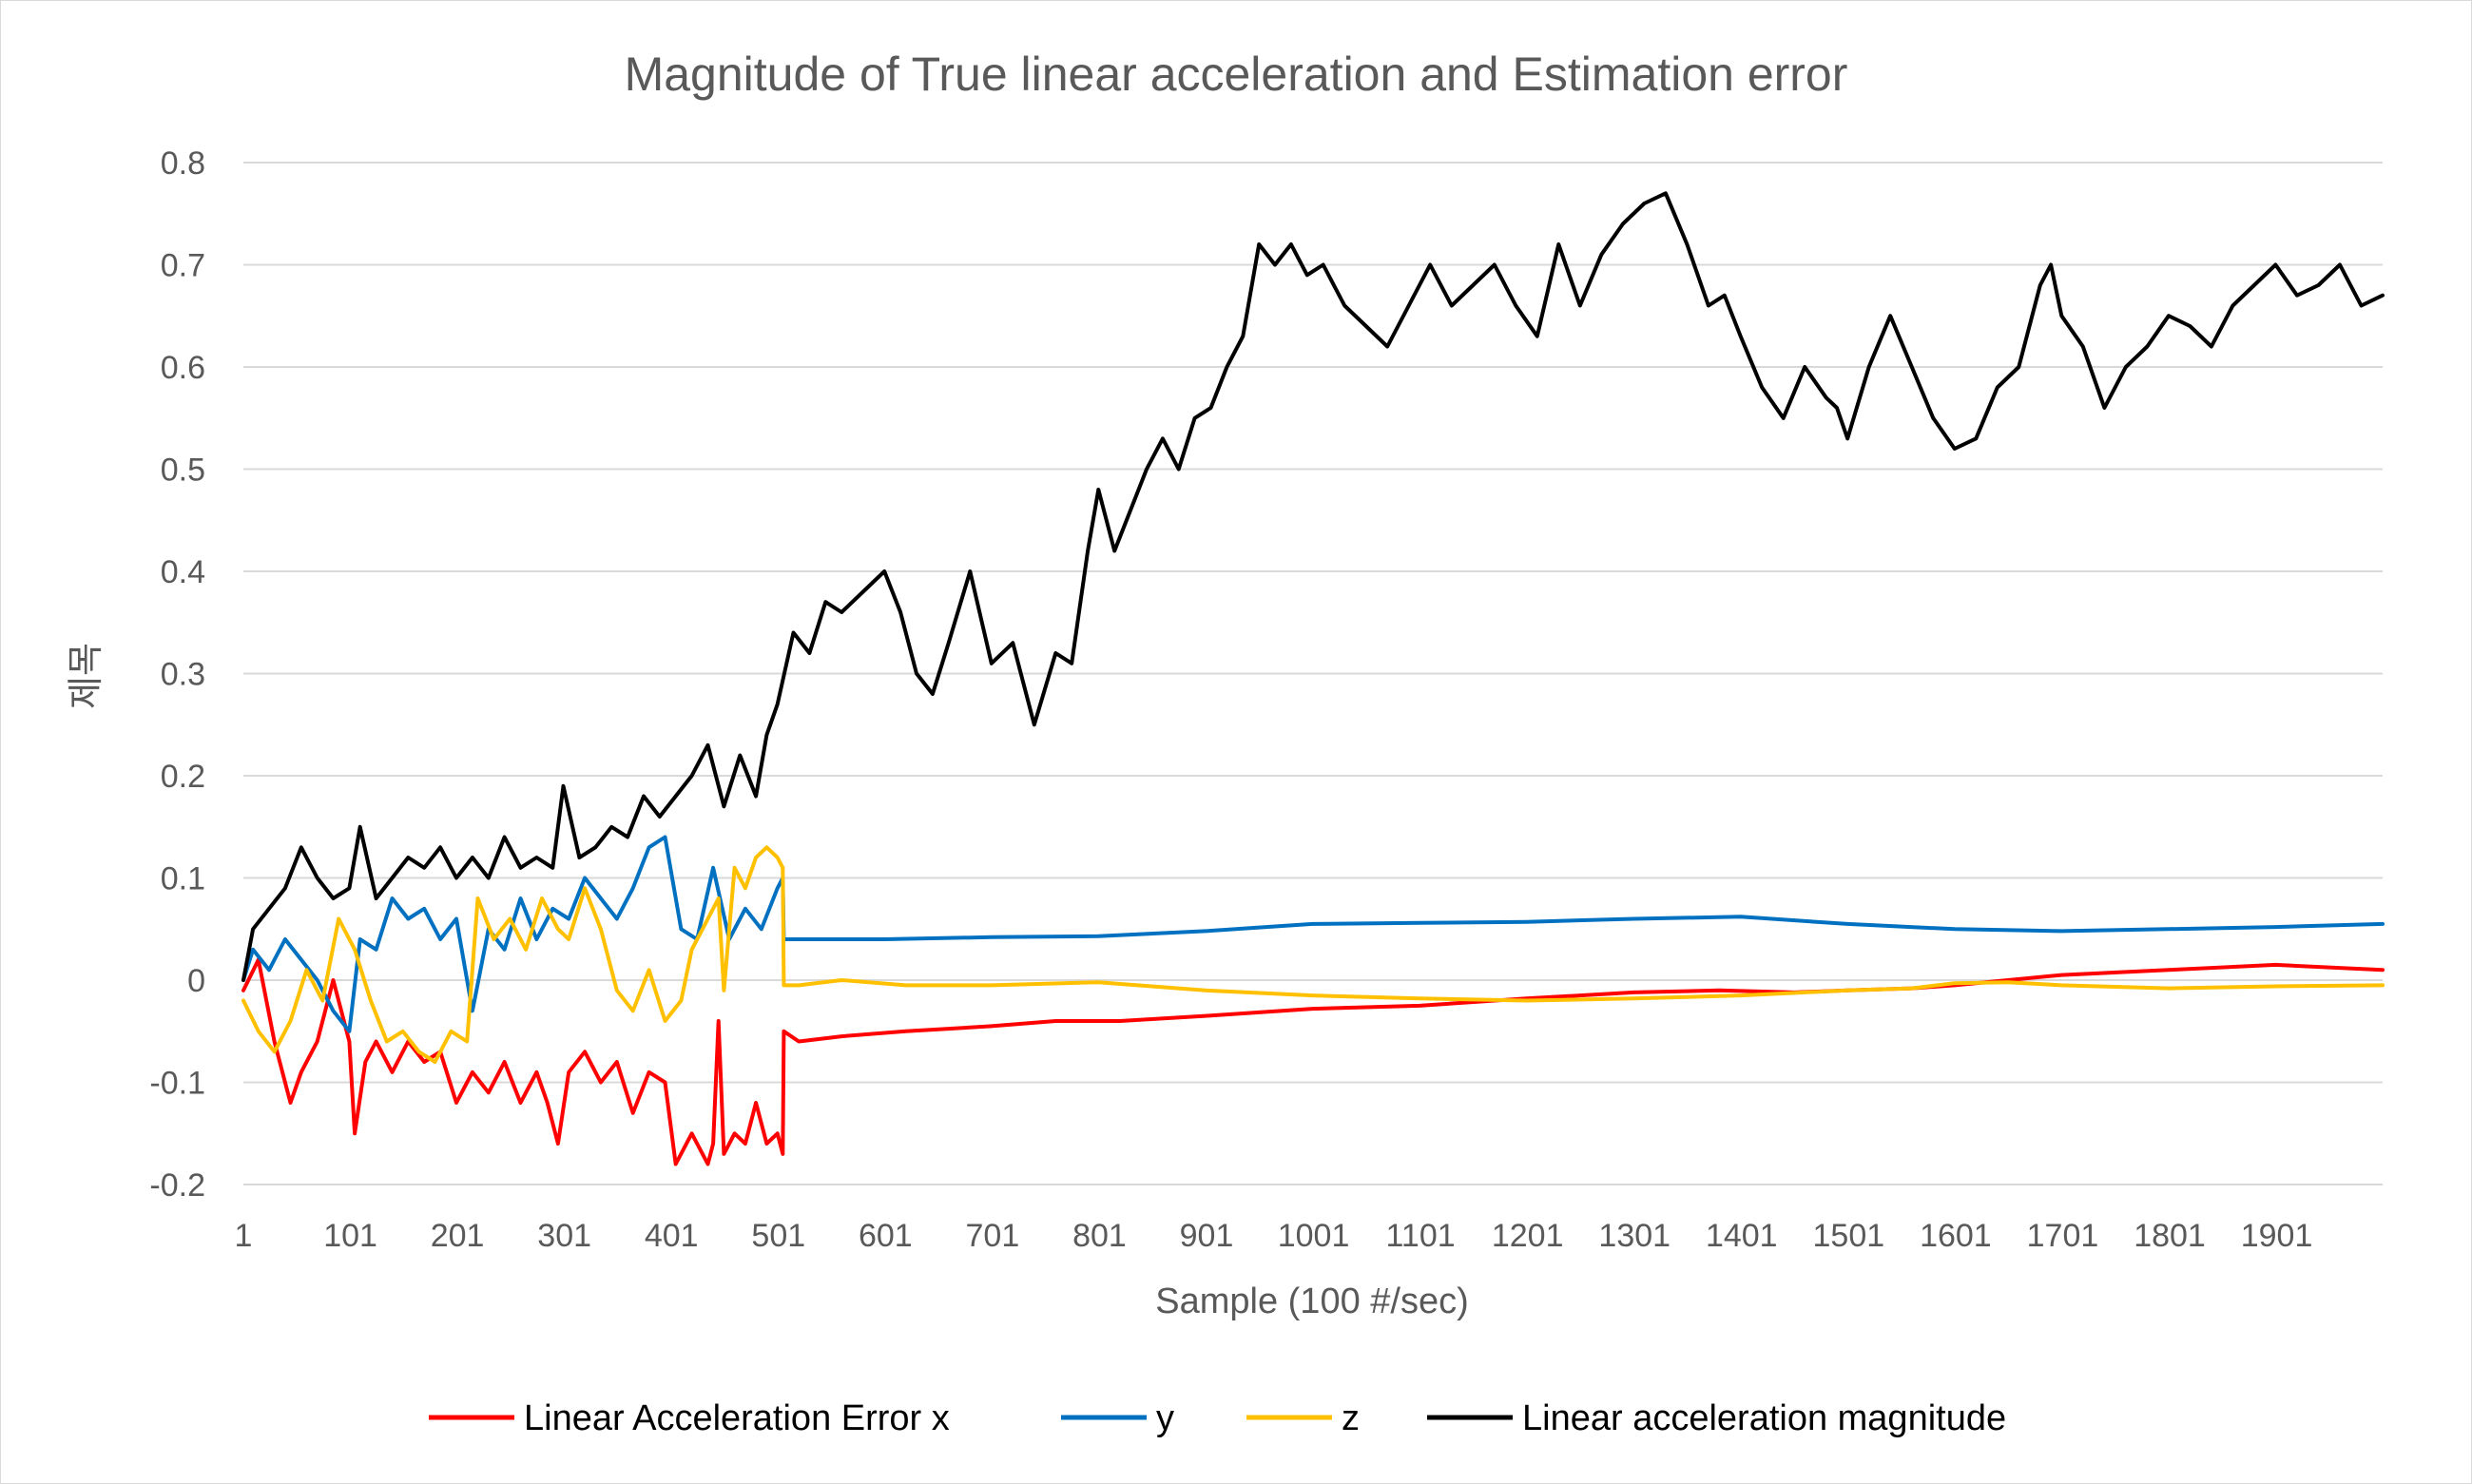 Image resolution: width=2472 pixels, height=1484 pixels. Describe the element at coordinates (196, 981) in the screenshot. I see `y-tick-label: 0` at that location.